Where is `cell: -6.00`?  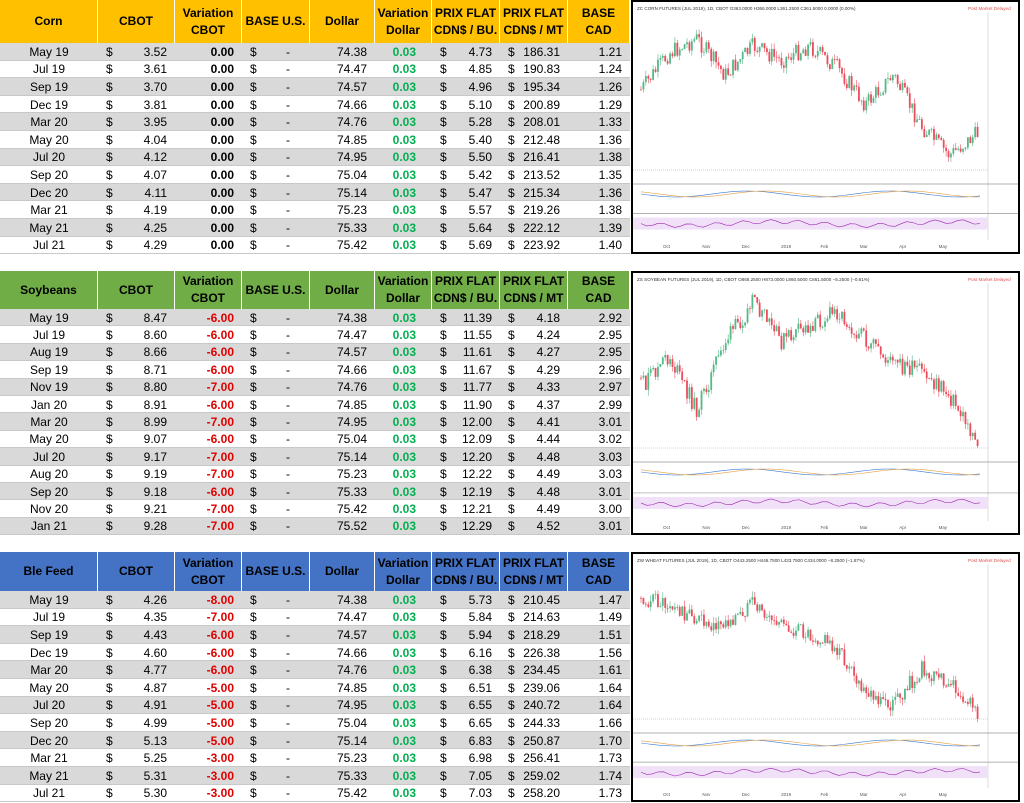 cell: -6.00 is located at coordinates (208, 334).